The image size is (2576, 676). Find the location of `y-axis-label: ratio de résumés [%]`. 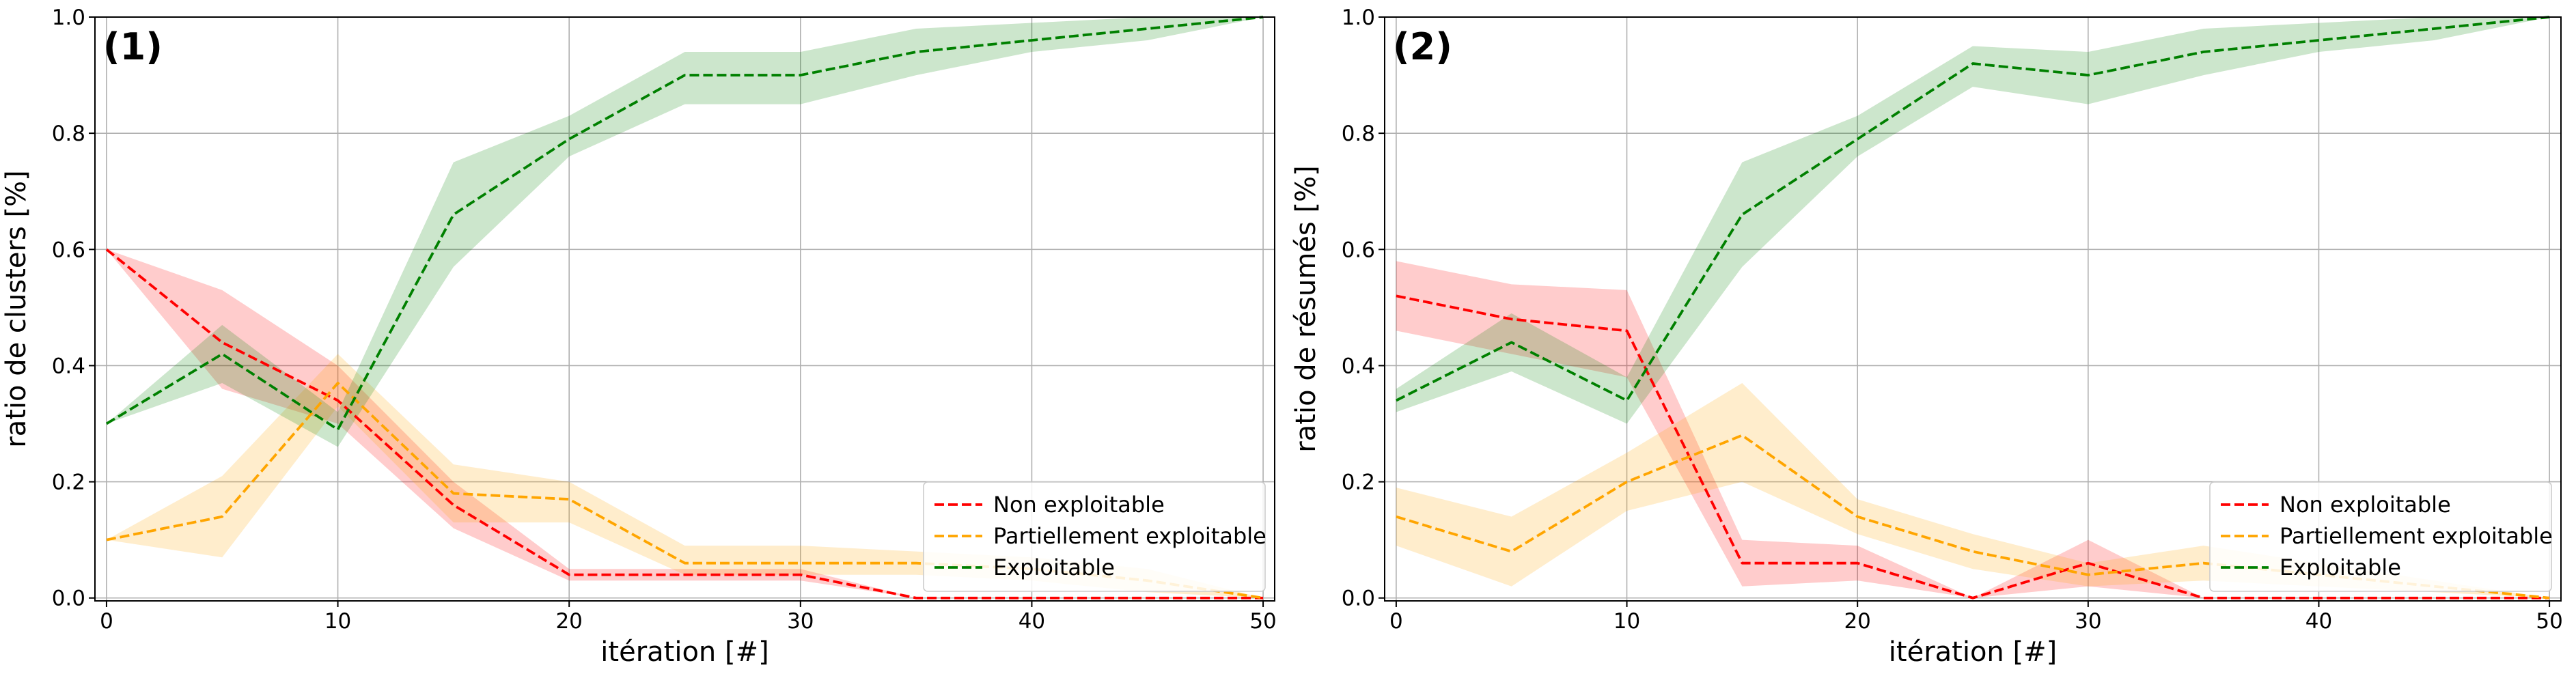

y-axis-label: ratio de résumés [%] is located at coordinates (1306, 308).